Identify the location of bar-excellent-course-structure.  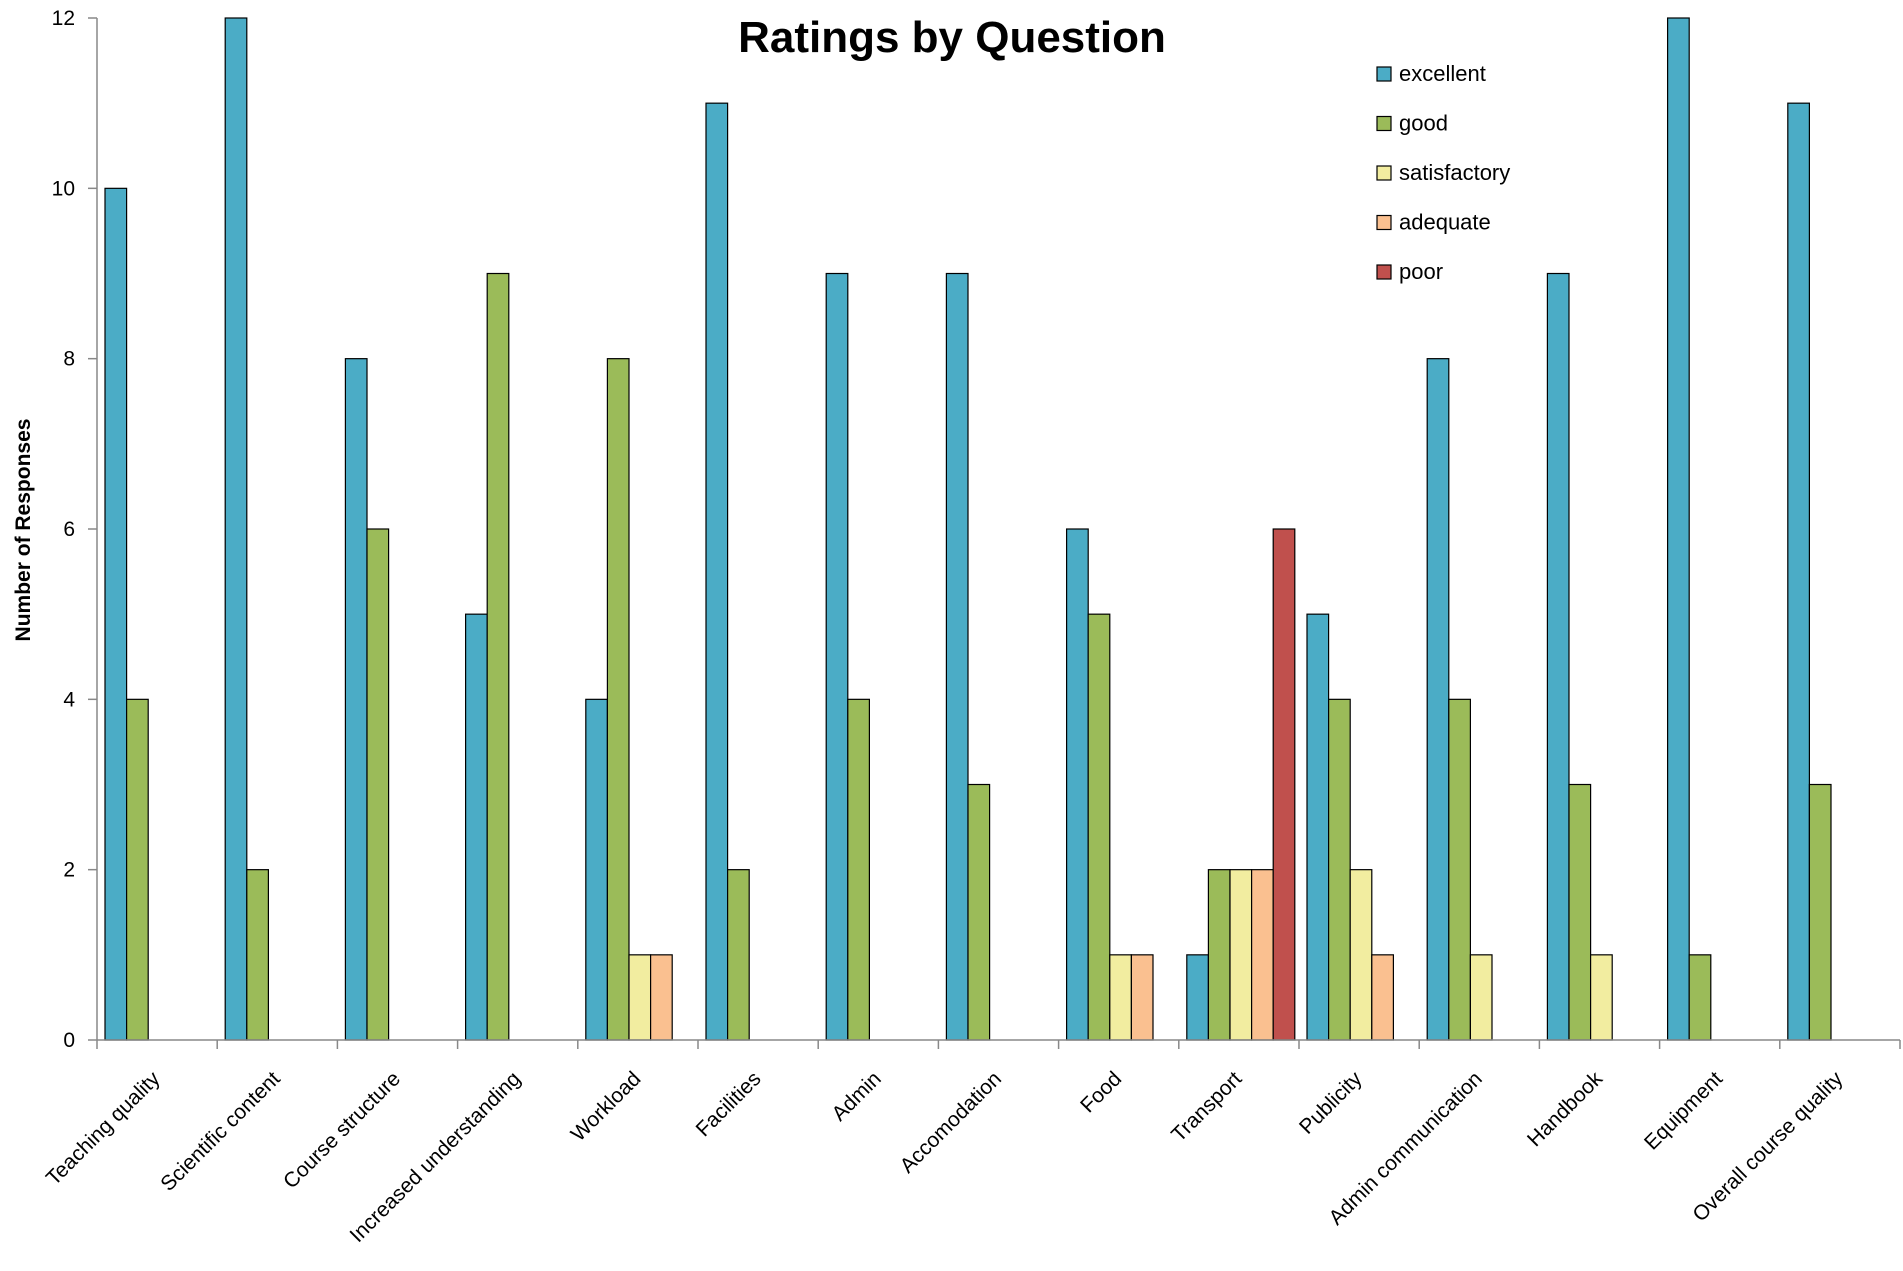
(356, 699).